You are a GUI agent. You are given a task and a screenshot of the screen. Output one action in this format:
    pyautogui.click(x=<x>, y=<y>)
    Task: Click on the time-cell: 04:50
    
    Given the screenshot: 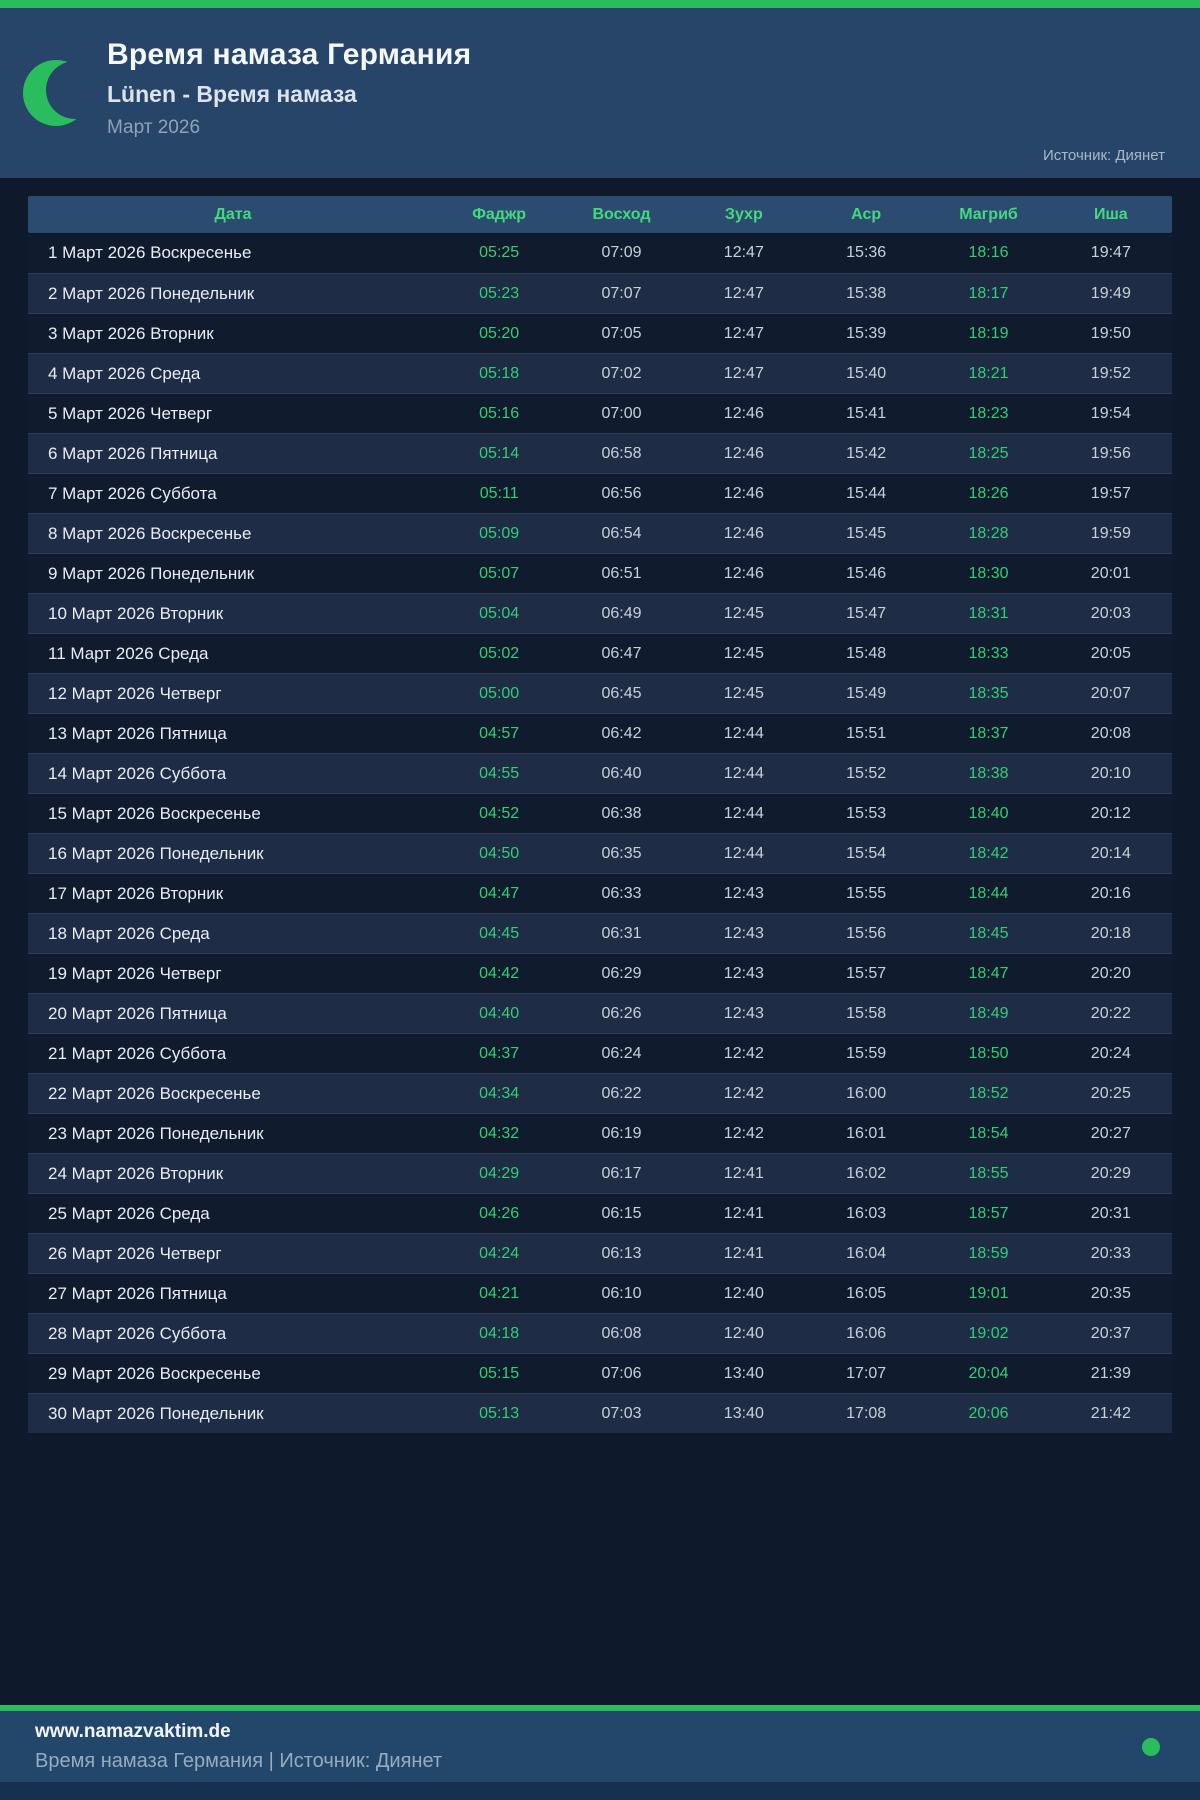 What is the action you would take?
    pyautogui.click(x=499, y=853)
    